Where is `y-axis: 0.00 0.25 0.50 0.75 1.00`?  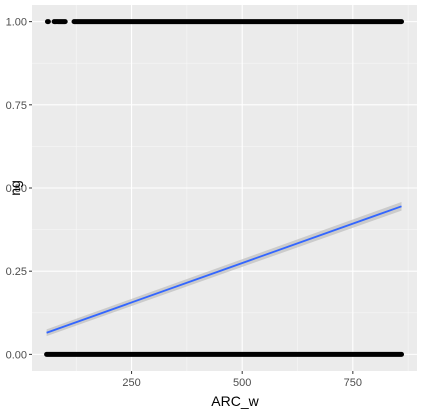
y-axis: 0.00 0.25 0.50 0.75 1.00 is located at coordinates (19, 189).